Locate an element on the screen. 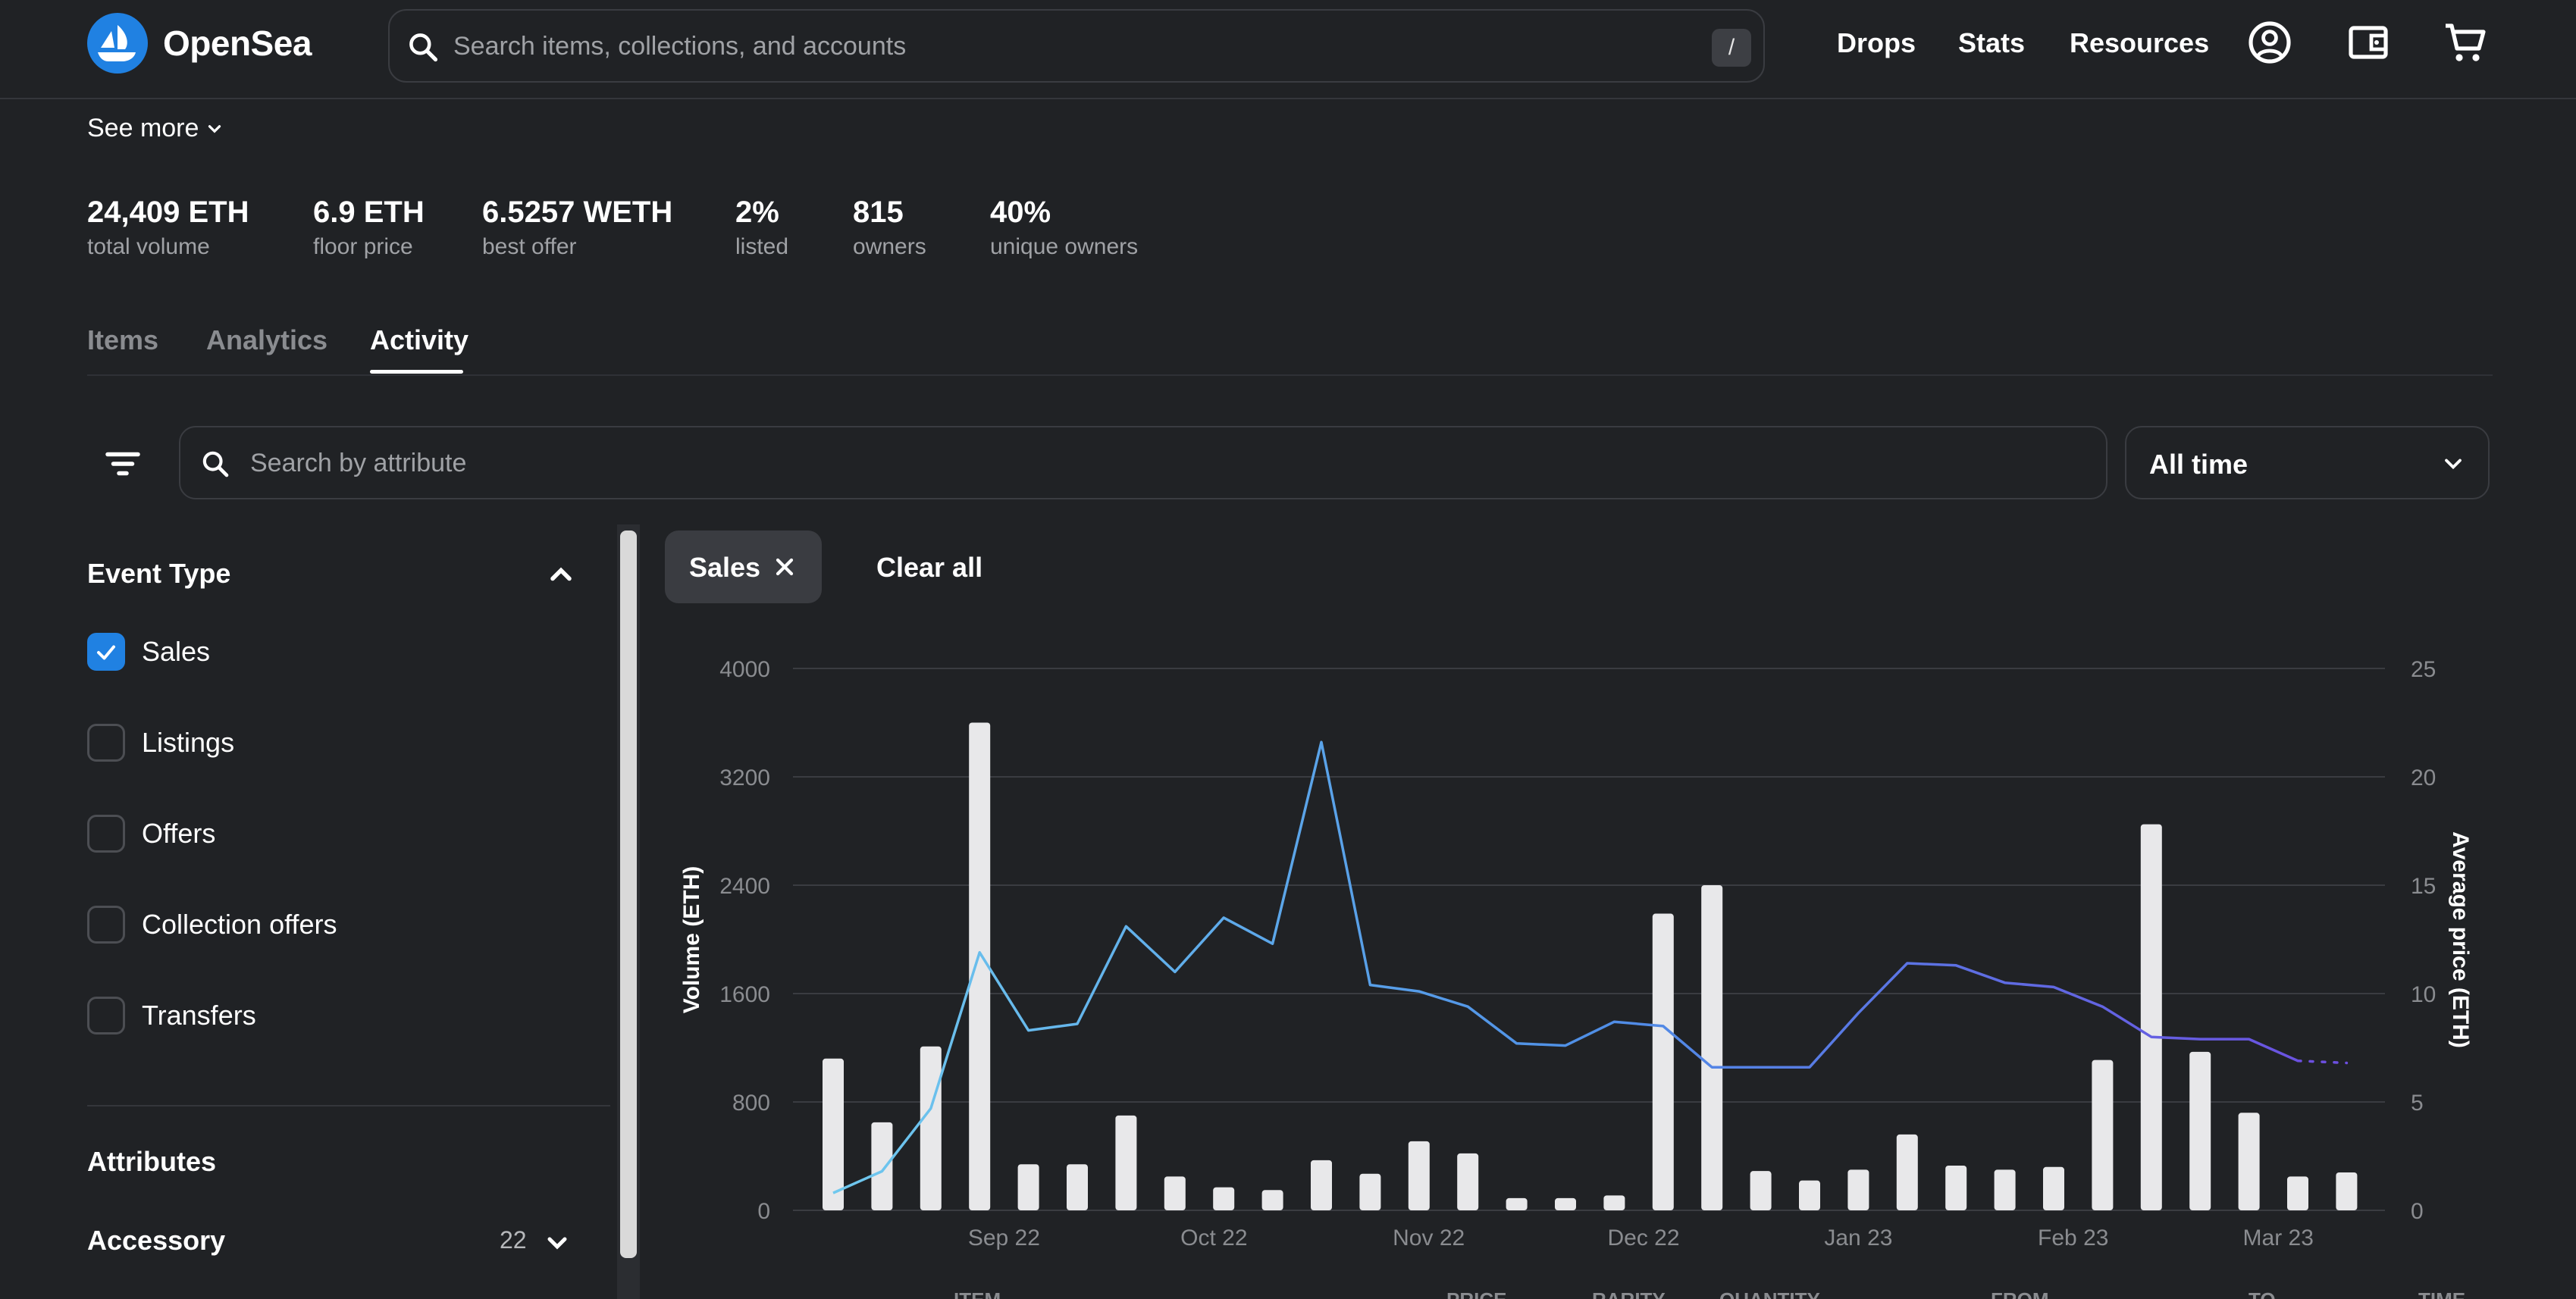  y-tick-label: 800 is located at coordinates (751, 1103).